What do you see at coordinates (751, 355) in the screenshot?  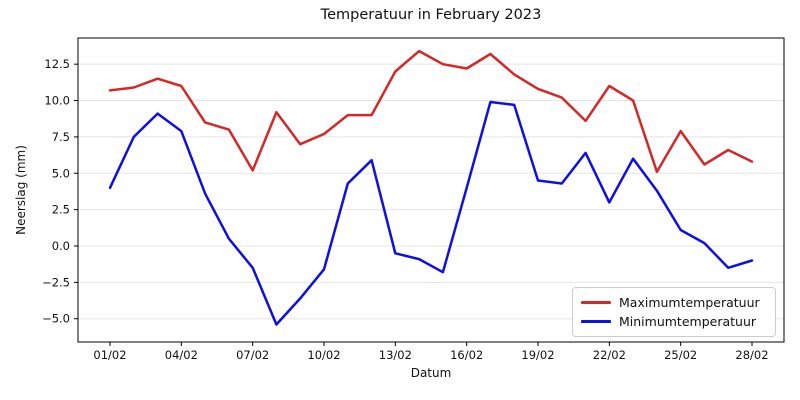 I see `x-tick-label: 28/02` at bounding box center [751, 355].